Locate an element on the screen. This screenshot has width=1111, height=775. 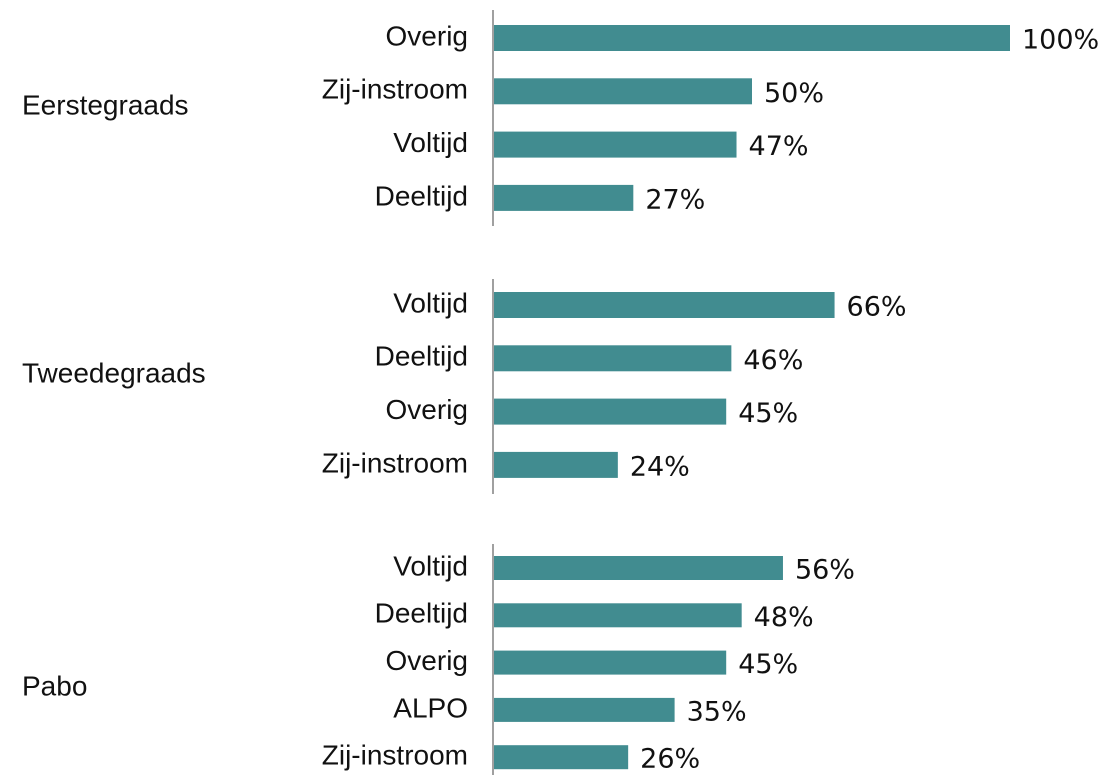
value-label: 66% is located at coordinates (877, 307).